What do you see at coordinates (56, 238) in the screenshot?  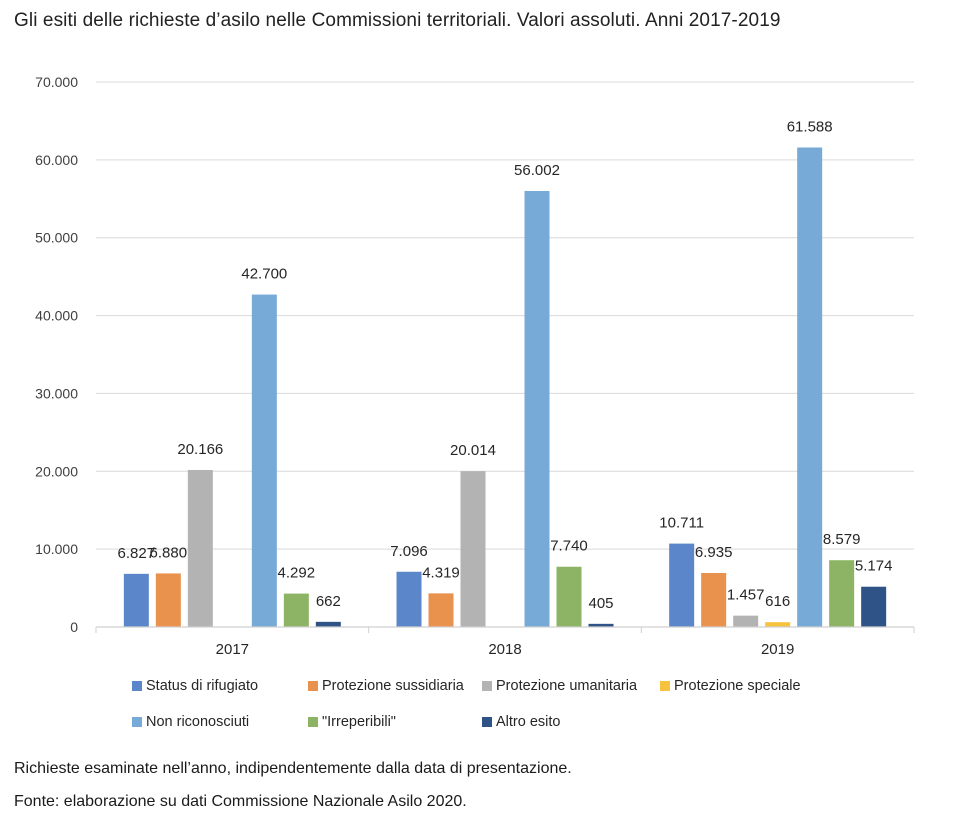 I see `y-tick-label: 50.000` at bounding box center [56, 238].